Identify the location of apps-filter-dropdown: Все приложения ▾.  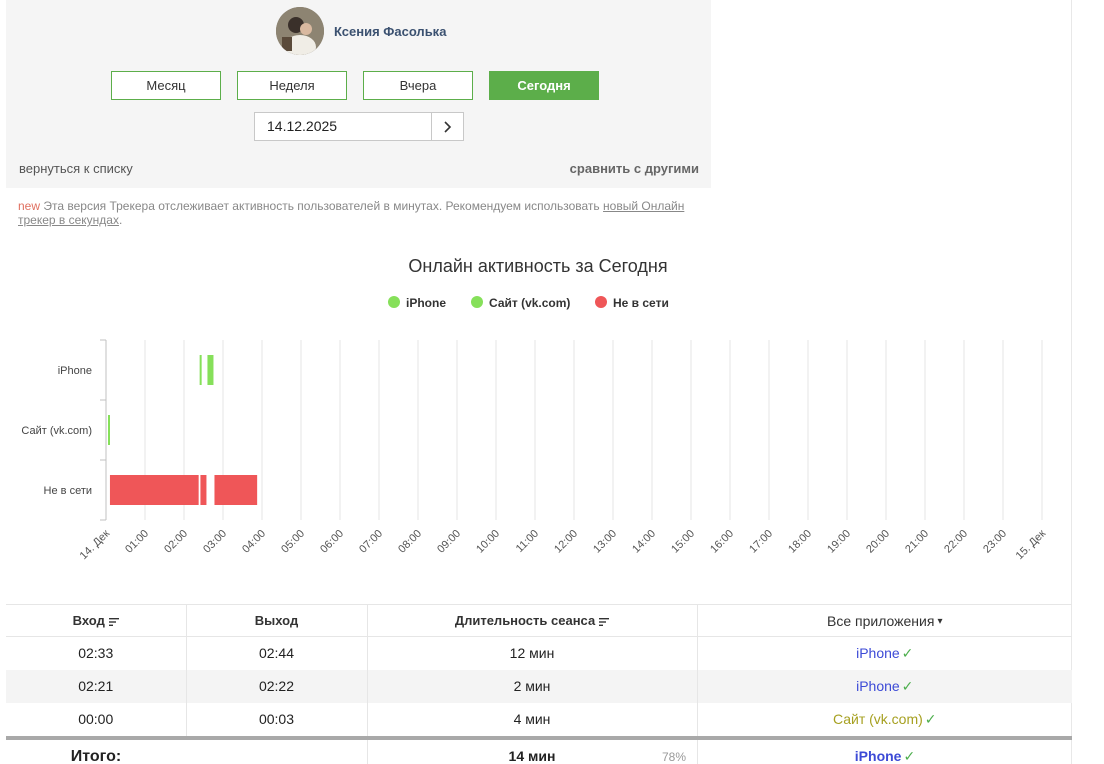
(884, 620).